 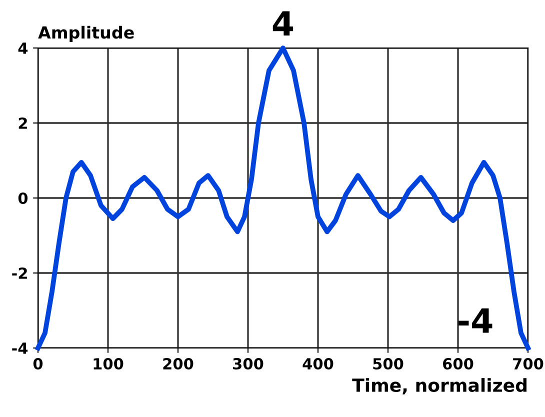 What do you see at coordinates (178, 364) in the screenshot?
I see `x-tick-label: 200` at bounding box center [178, 364].